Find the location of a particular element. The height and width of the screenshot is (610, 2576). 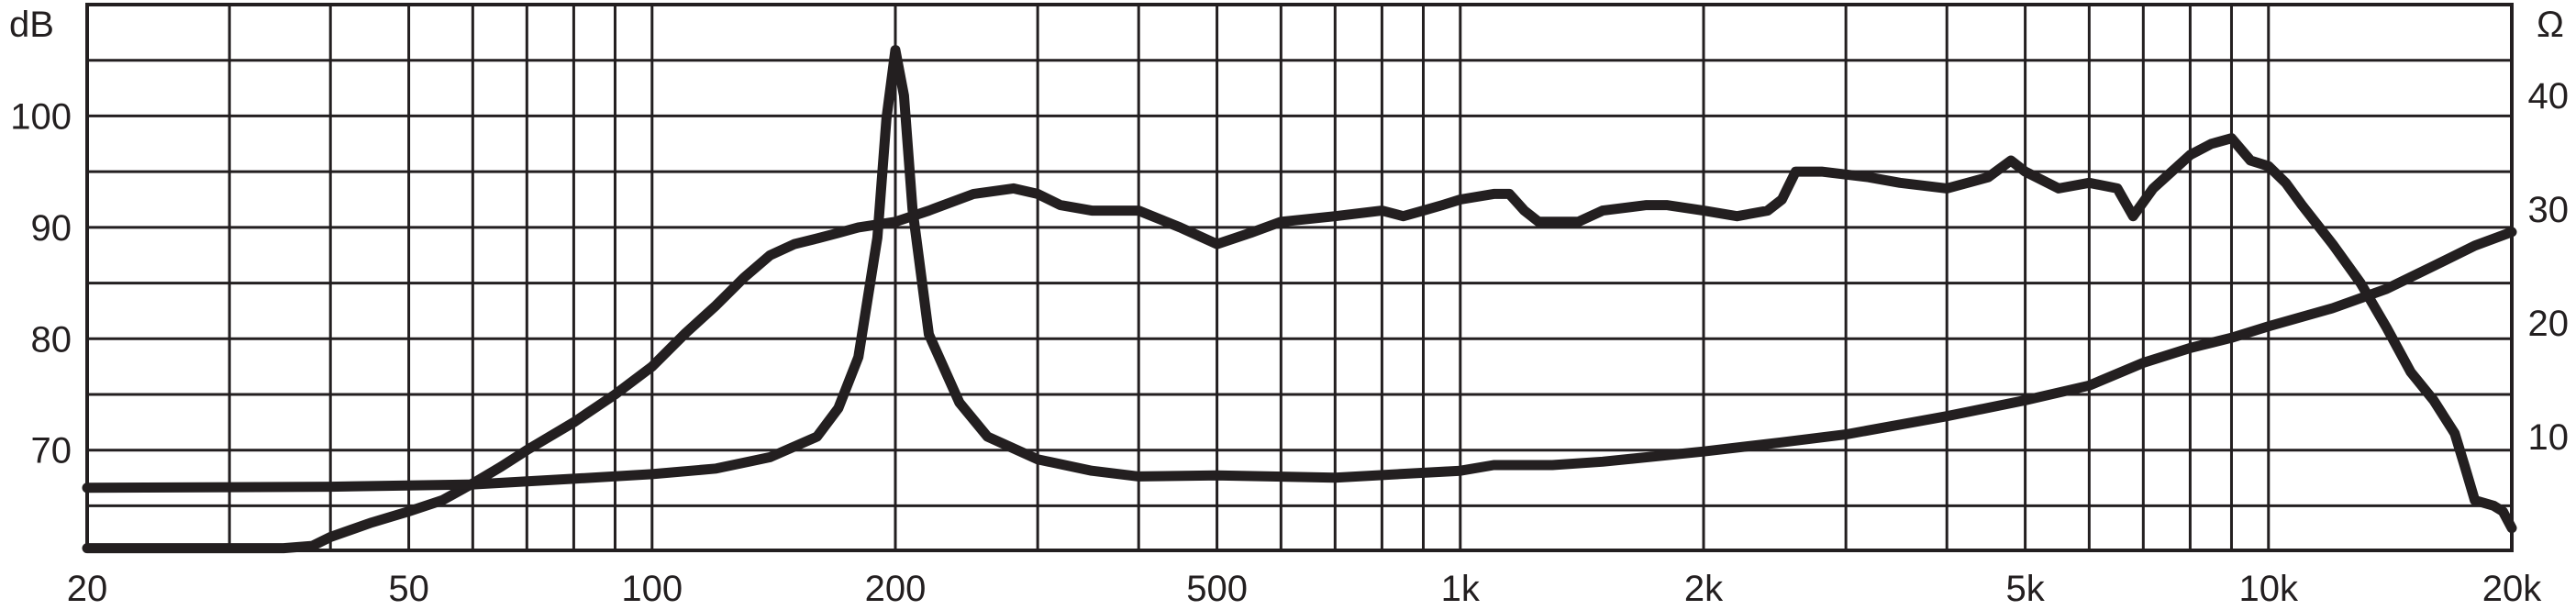

x-tick-label: 500 is located at coordinates (1217, 589).